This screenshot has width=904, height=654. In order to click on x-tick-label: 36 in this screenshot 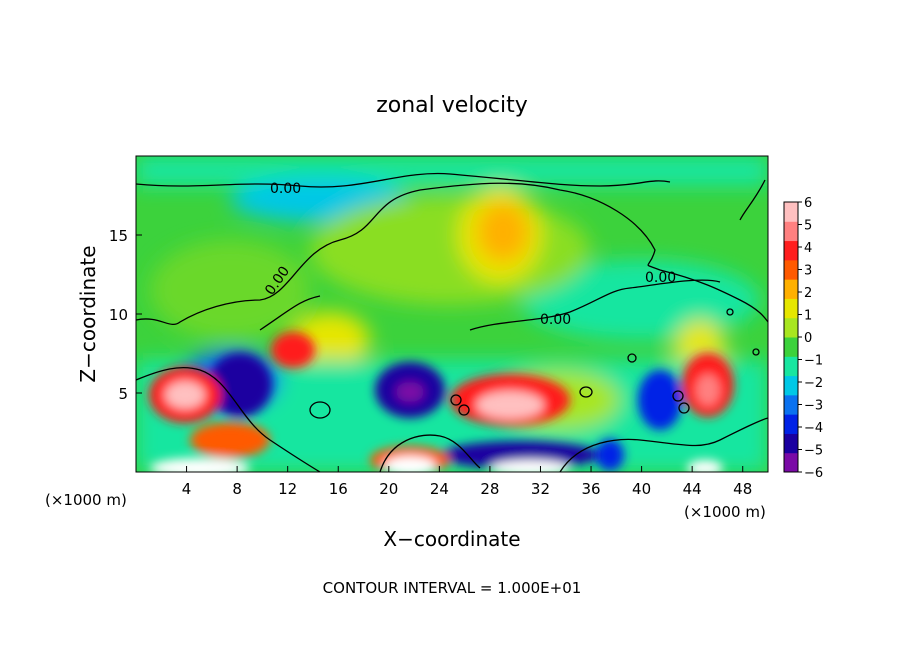, I will do `click(590, 489)`.